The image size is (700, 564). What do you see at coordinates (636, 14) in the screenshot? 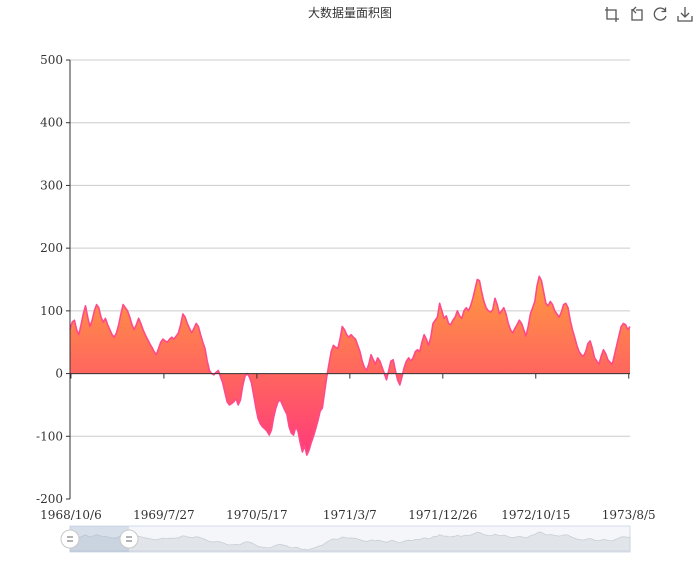
I see `zoom-reset-icon` at bounding box center [636, 14].